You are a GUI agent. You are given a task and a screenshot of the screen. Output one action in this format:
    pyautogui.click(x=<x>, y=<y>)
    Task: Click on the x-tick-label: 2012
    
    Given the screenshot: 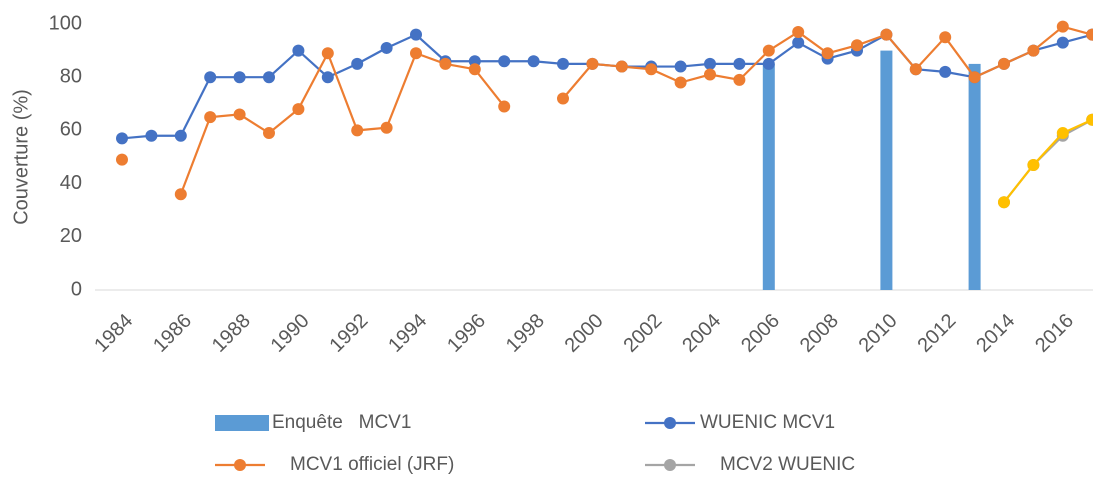 What is the action you would take?
    pyautogui.click(x=936, y=333)
    